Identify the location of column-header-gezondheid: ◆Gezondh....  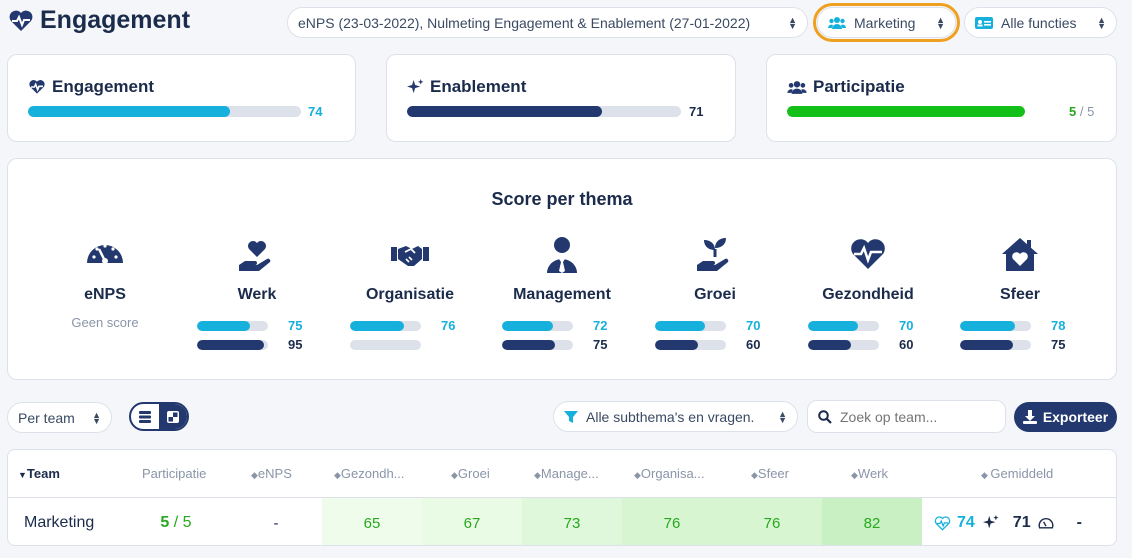
(369, 473).